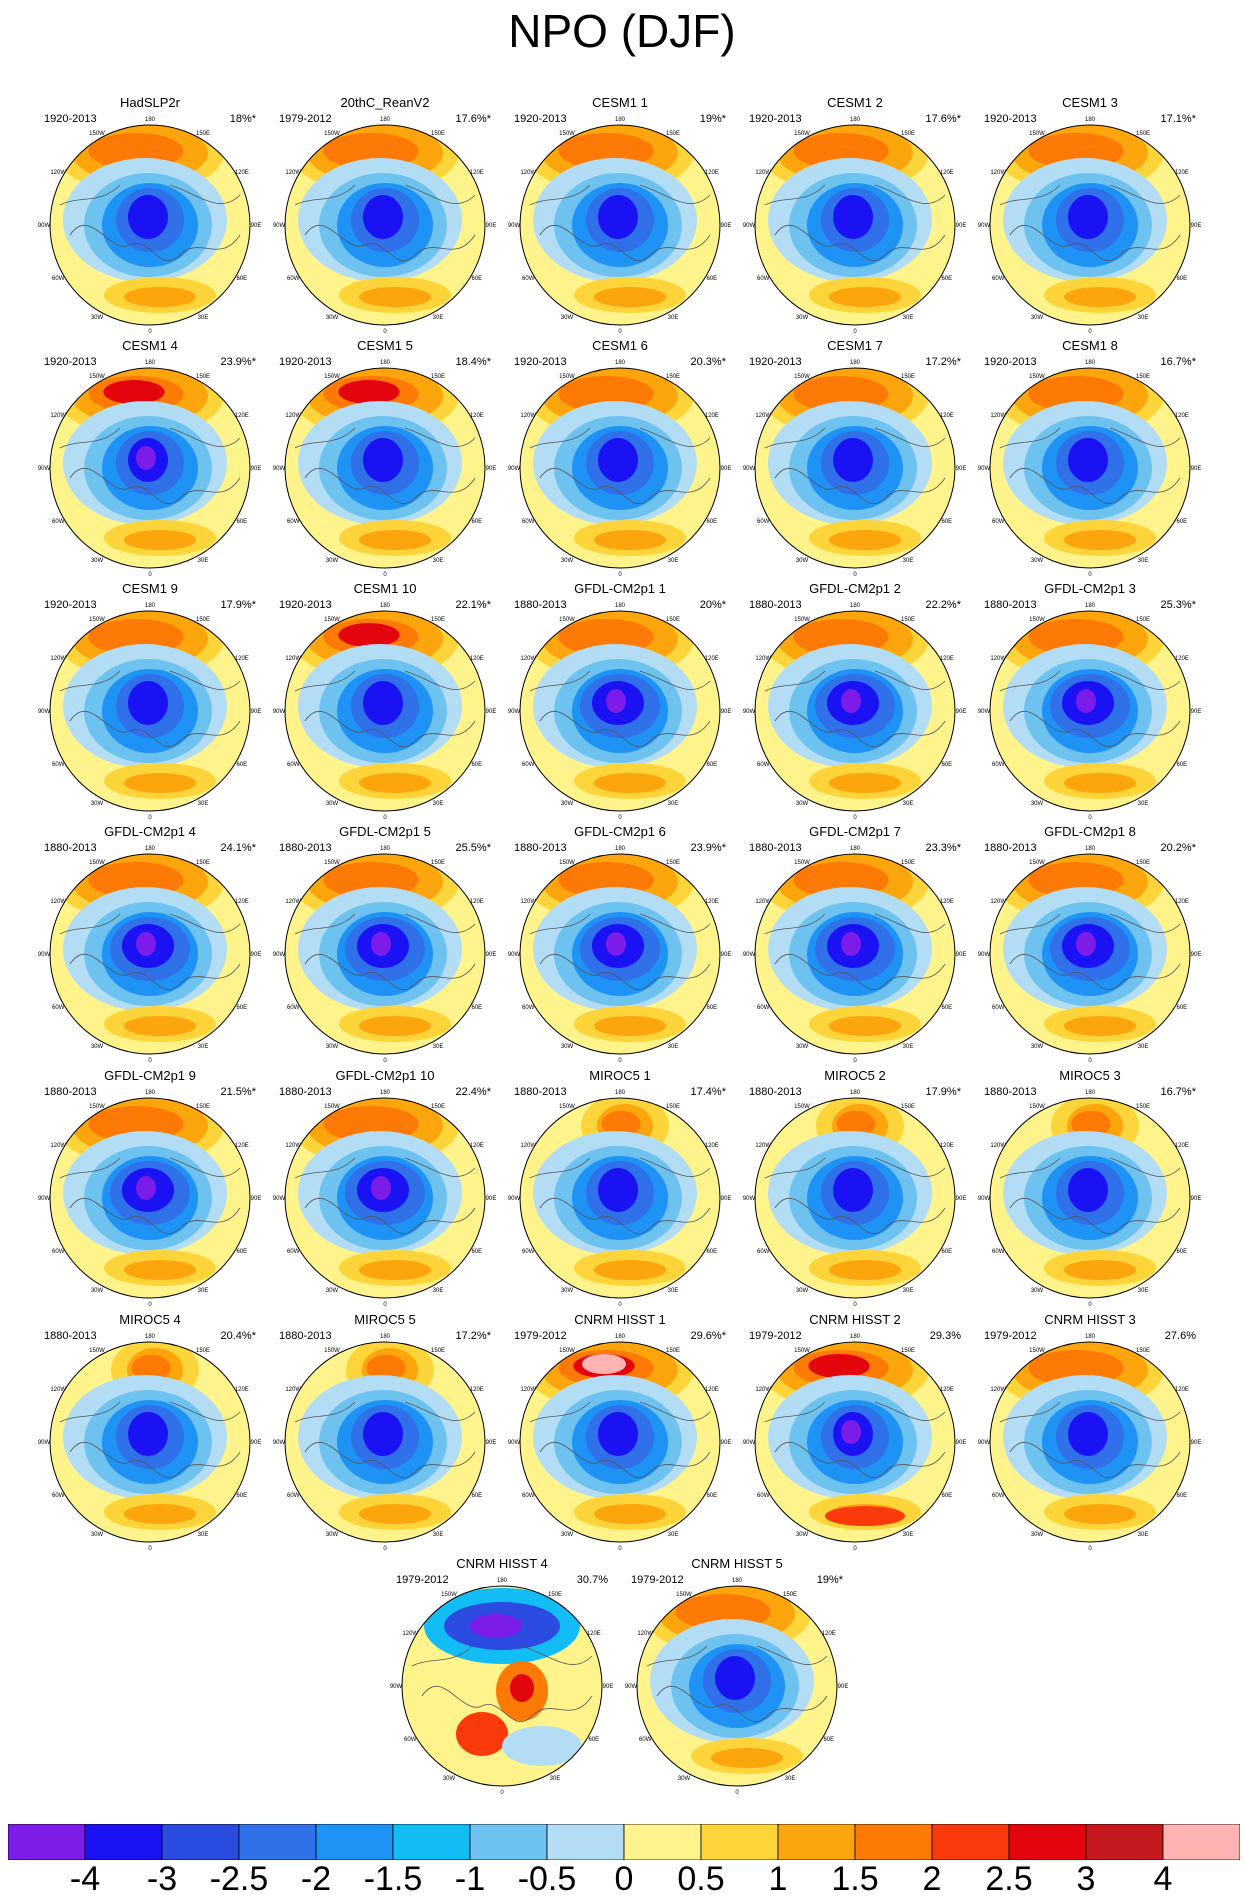  Describe the element at coordinates (239, 1879) in the screenshot. I see `colorbar-label: -2.5` at that location.